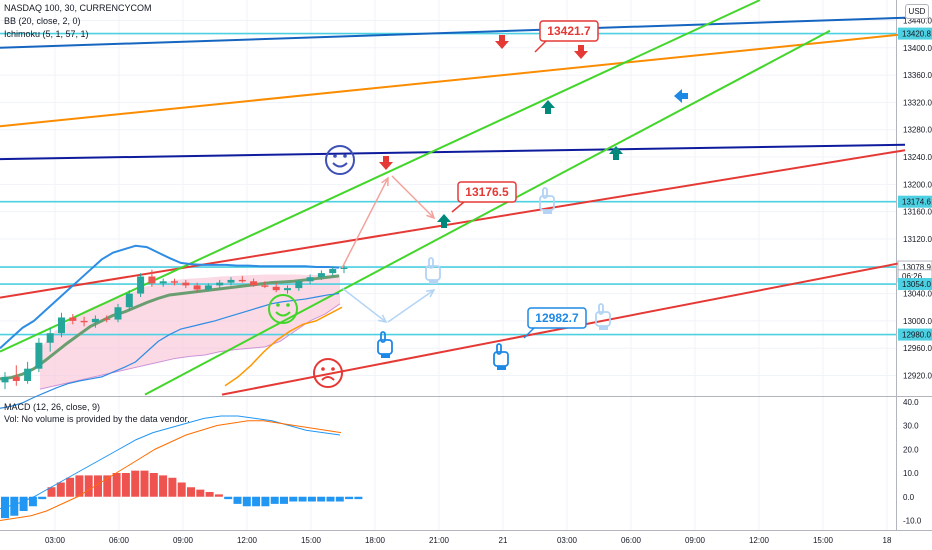 This screenshot has height=550, width=932. What do you see at coordinates (917, 11) in the screenshot?
I see `currency-badge: USD` at bounding box center [917, 11].